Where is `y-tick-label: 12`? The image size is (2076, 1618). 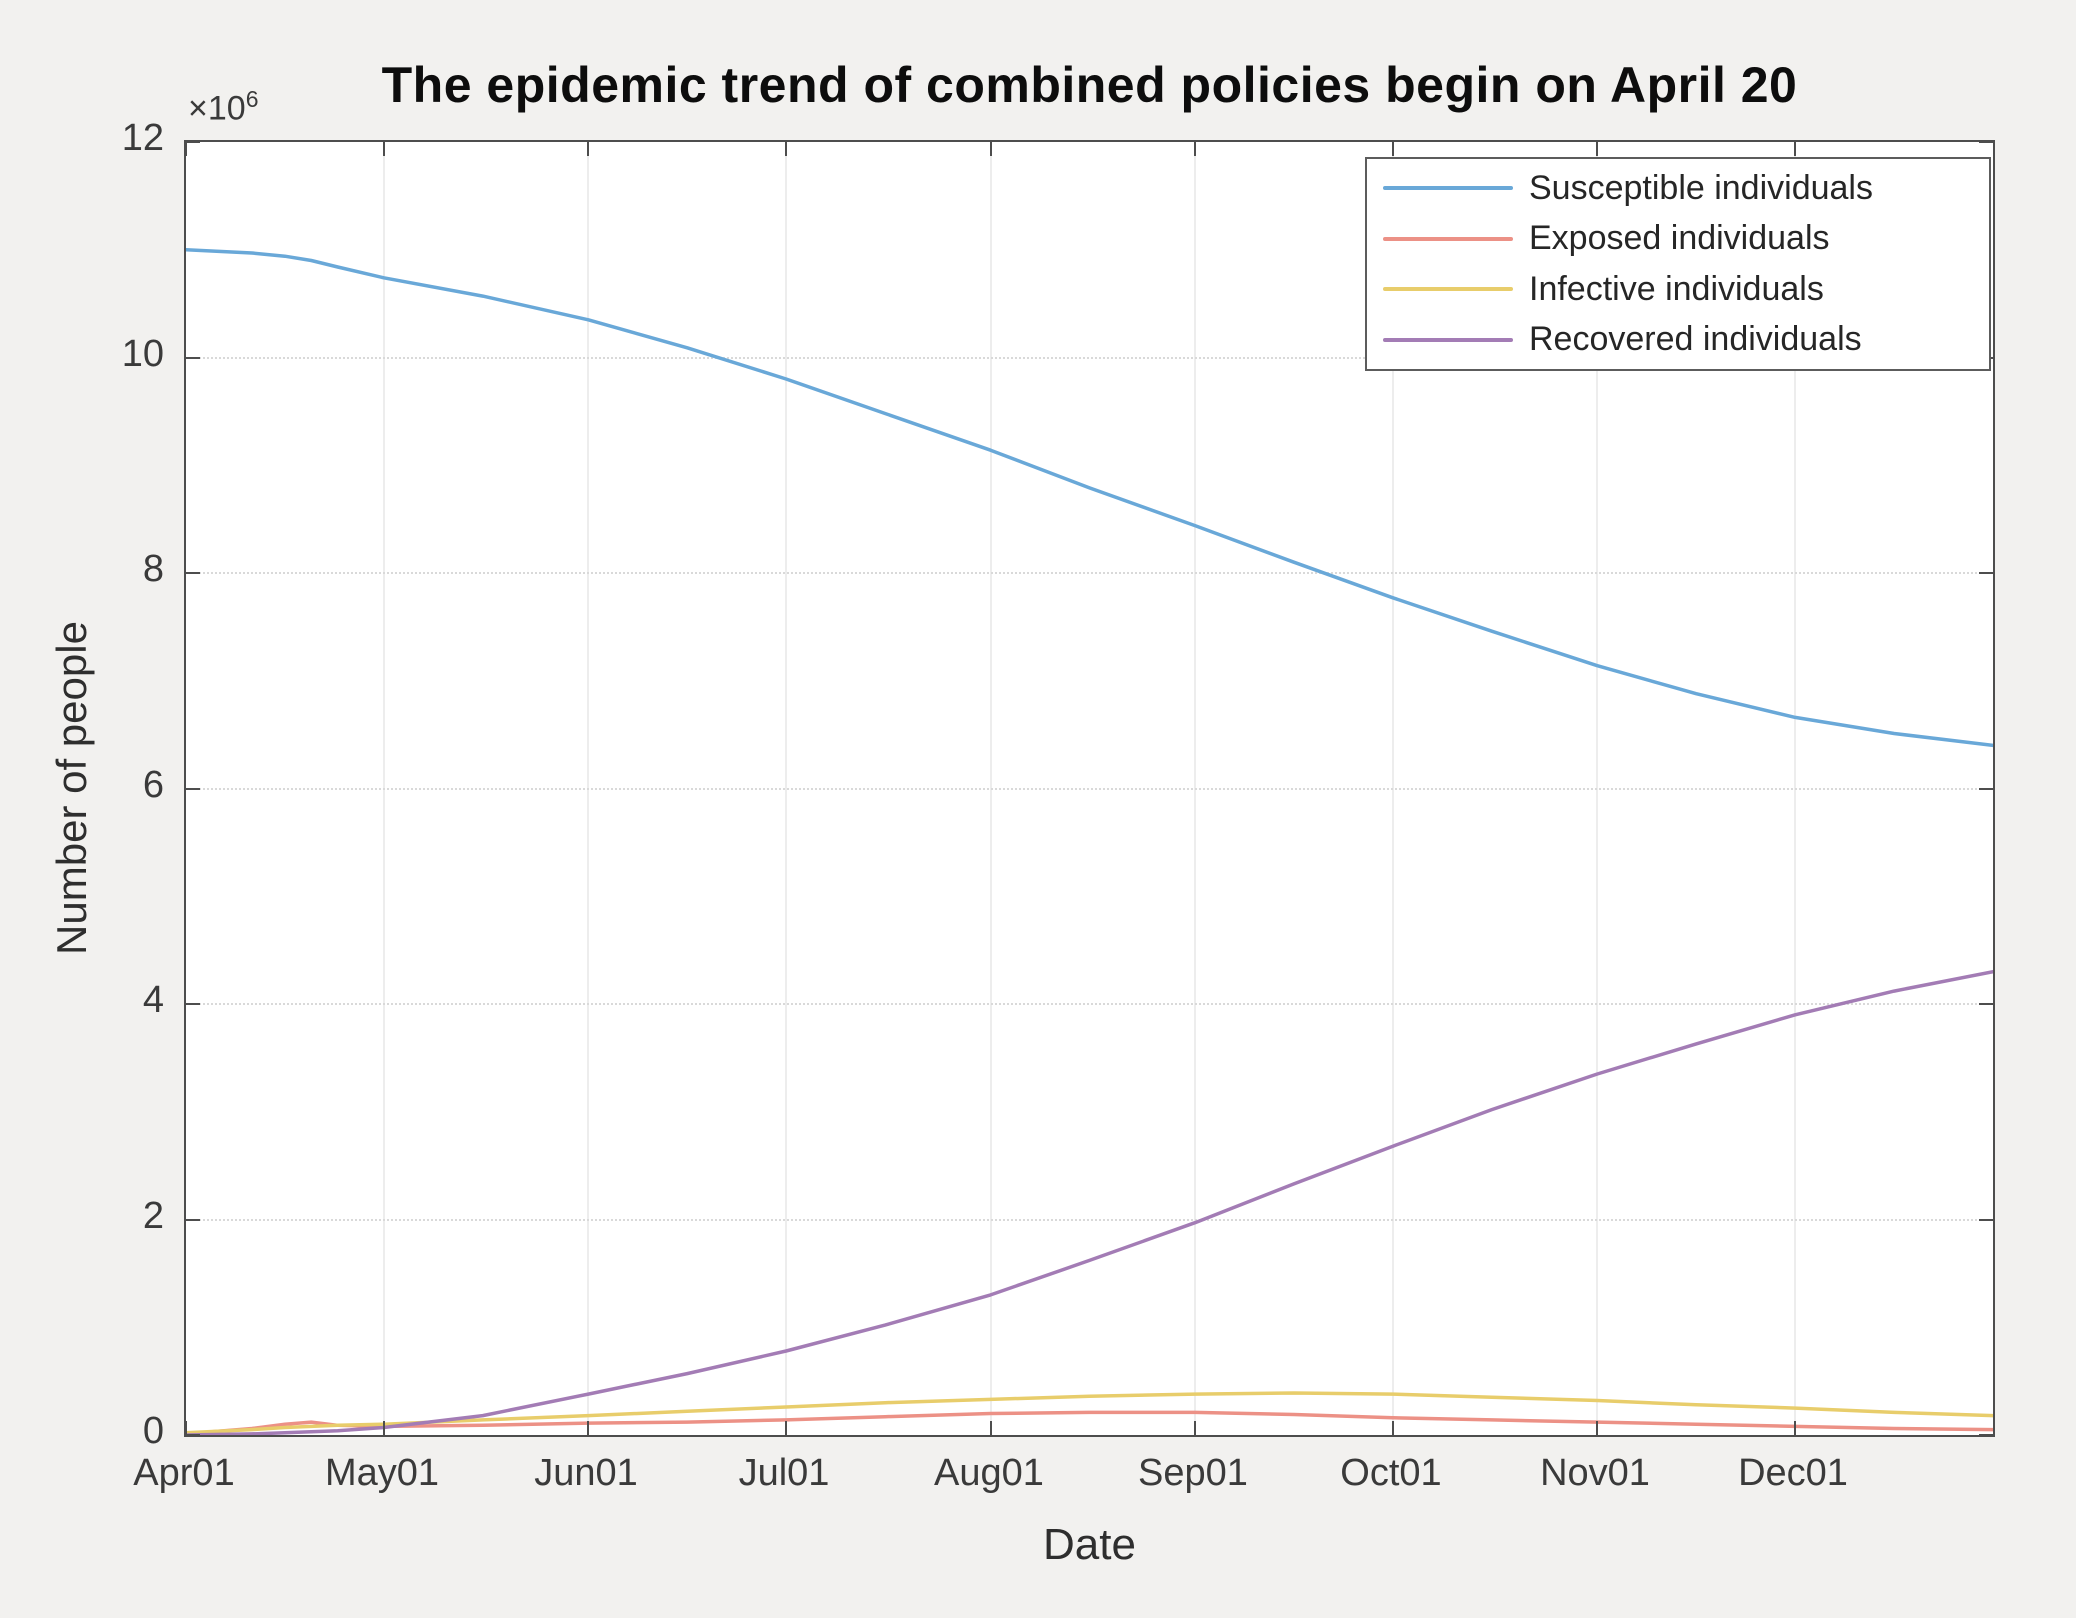
y-tick-label: 12 is located at coordinates (142, 138).